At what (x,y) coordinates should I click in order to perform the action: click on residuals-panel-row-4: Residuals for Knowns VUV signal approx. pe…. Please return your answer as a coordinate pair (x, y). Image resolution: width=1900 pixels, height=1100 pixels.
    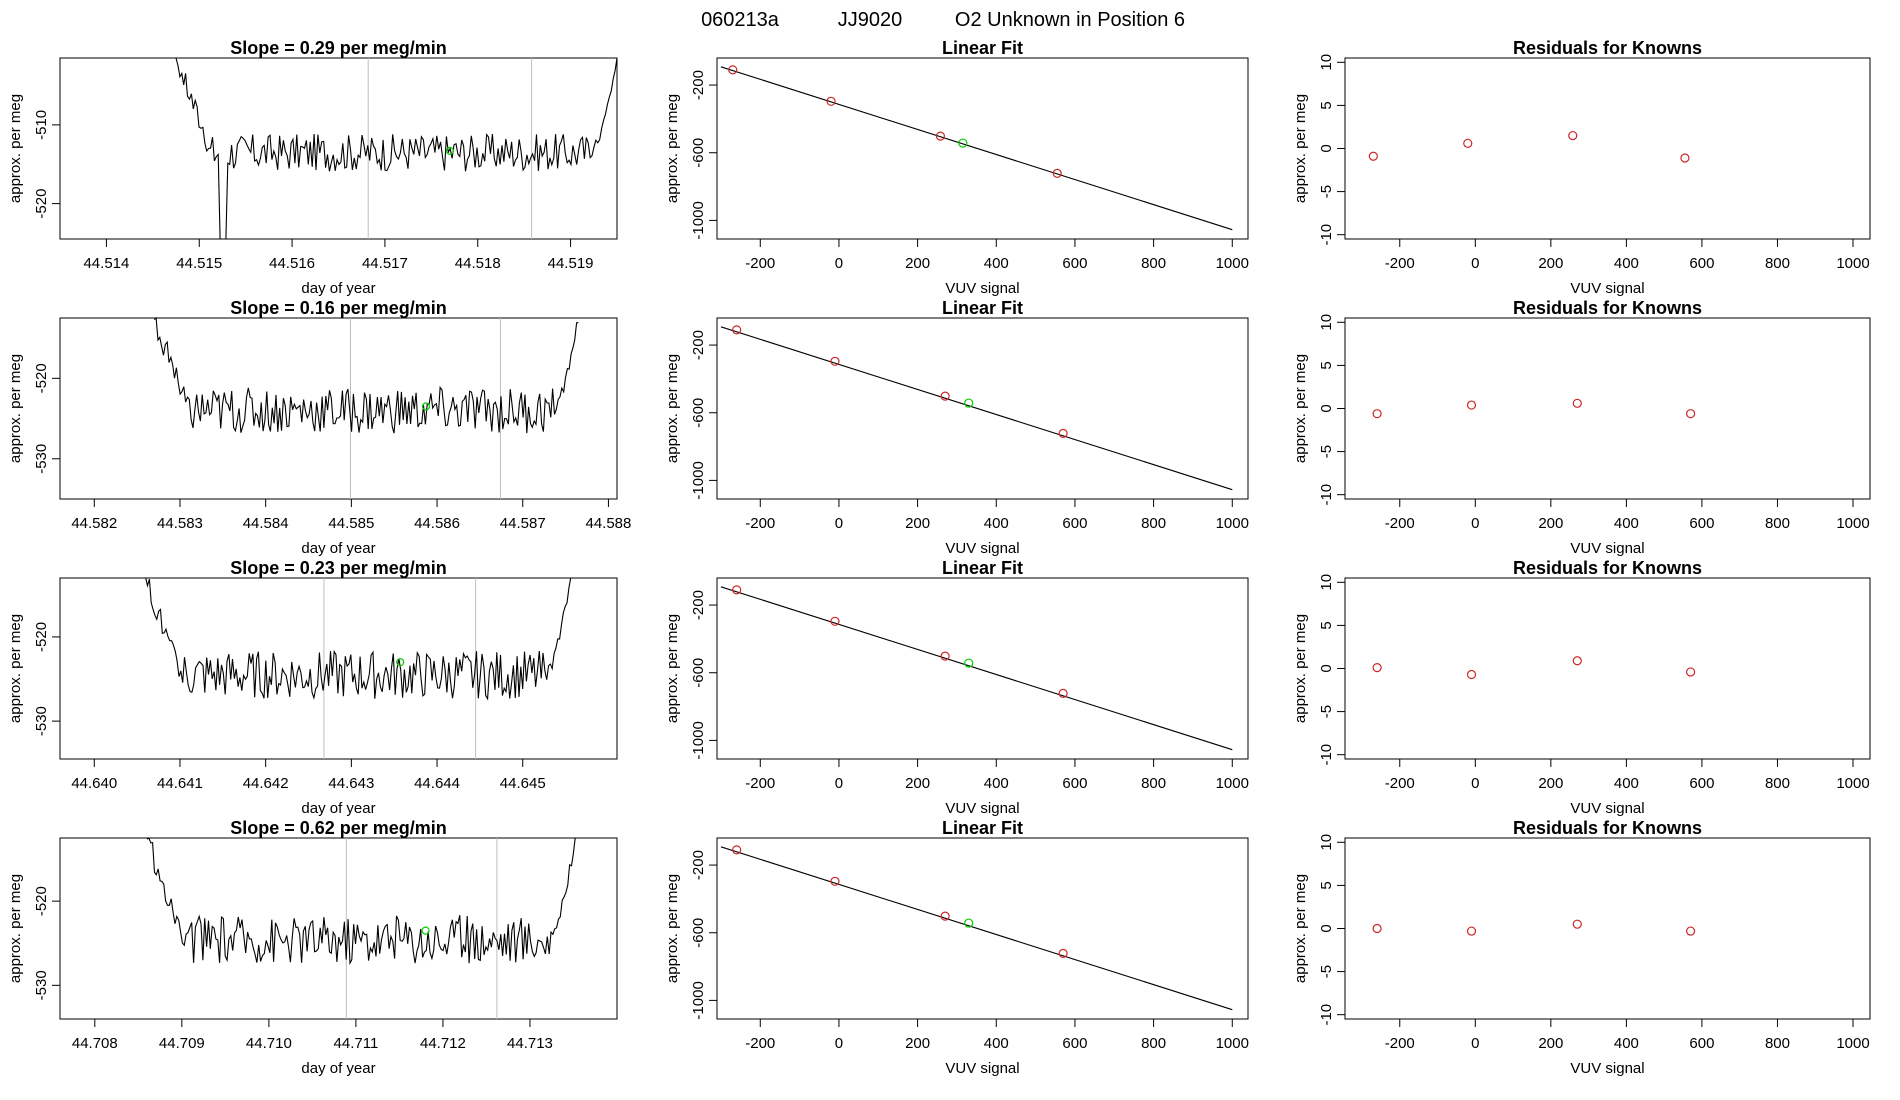
    Looking at the image, I should click on (1581, 947).